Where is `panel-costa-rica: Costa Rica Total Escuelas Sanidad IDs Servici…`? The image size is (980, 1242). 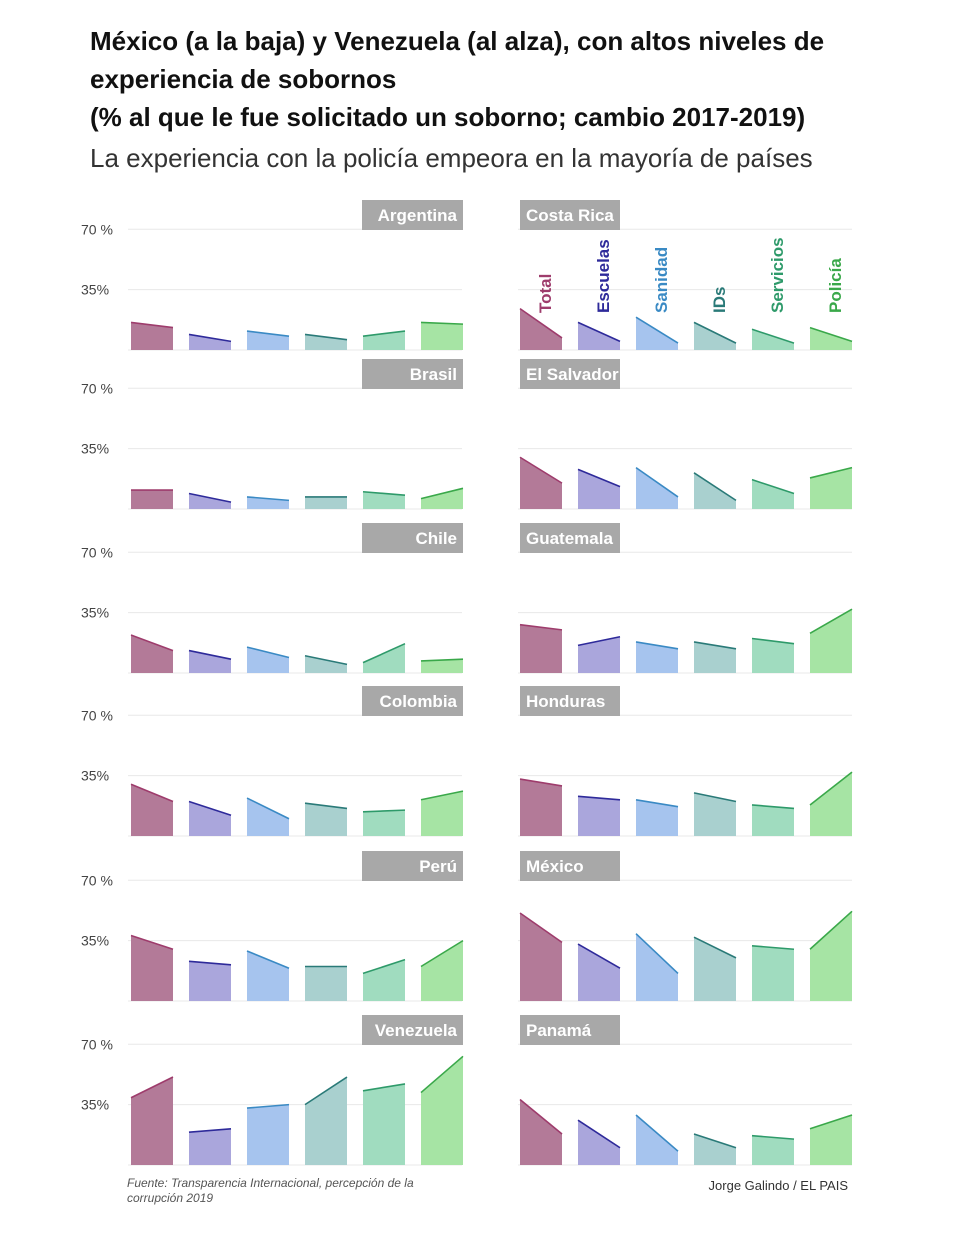
panel-costa-rica: Costa Rica Total Escuelas Sanidad IDs Servici… is located at coordinates (685, 275).